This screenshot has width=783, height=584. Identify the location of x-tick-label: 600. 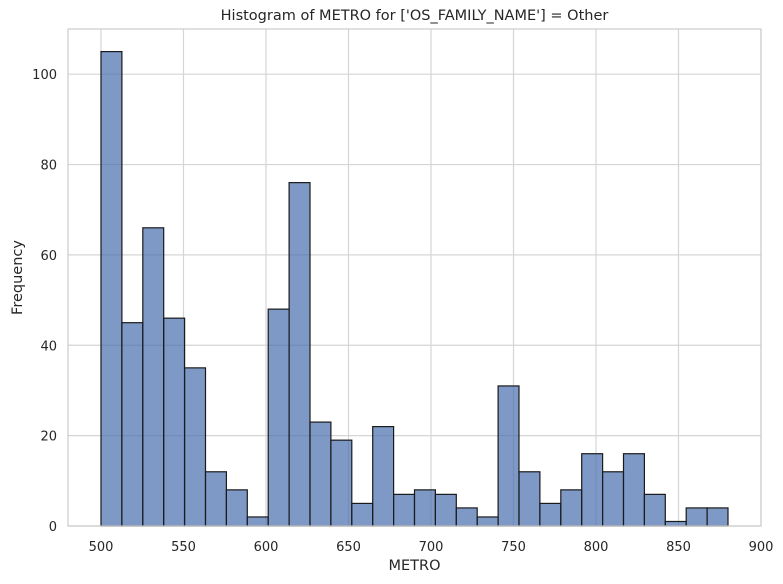
(266, 547).